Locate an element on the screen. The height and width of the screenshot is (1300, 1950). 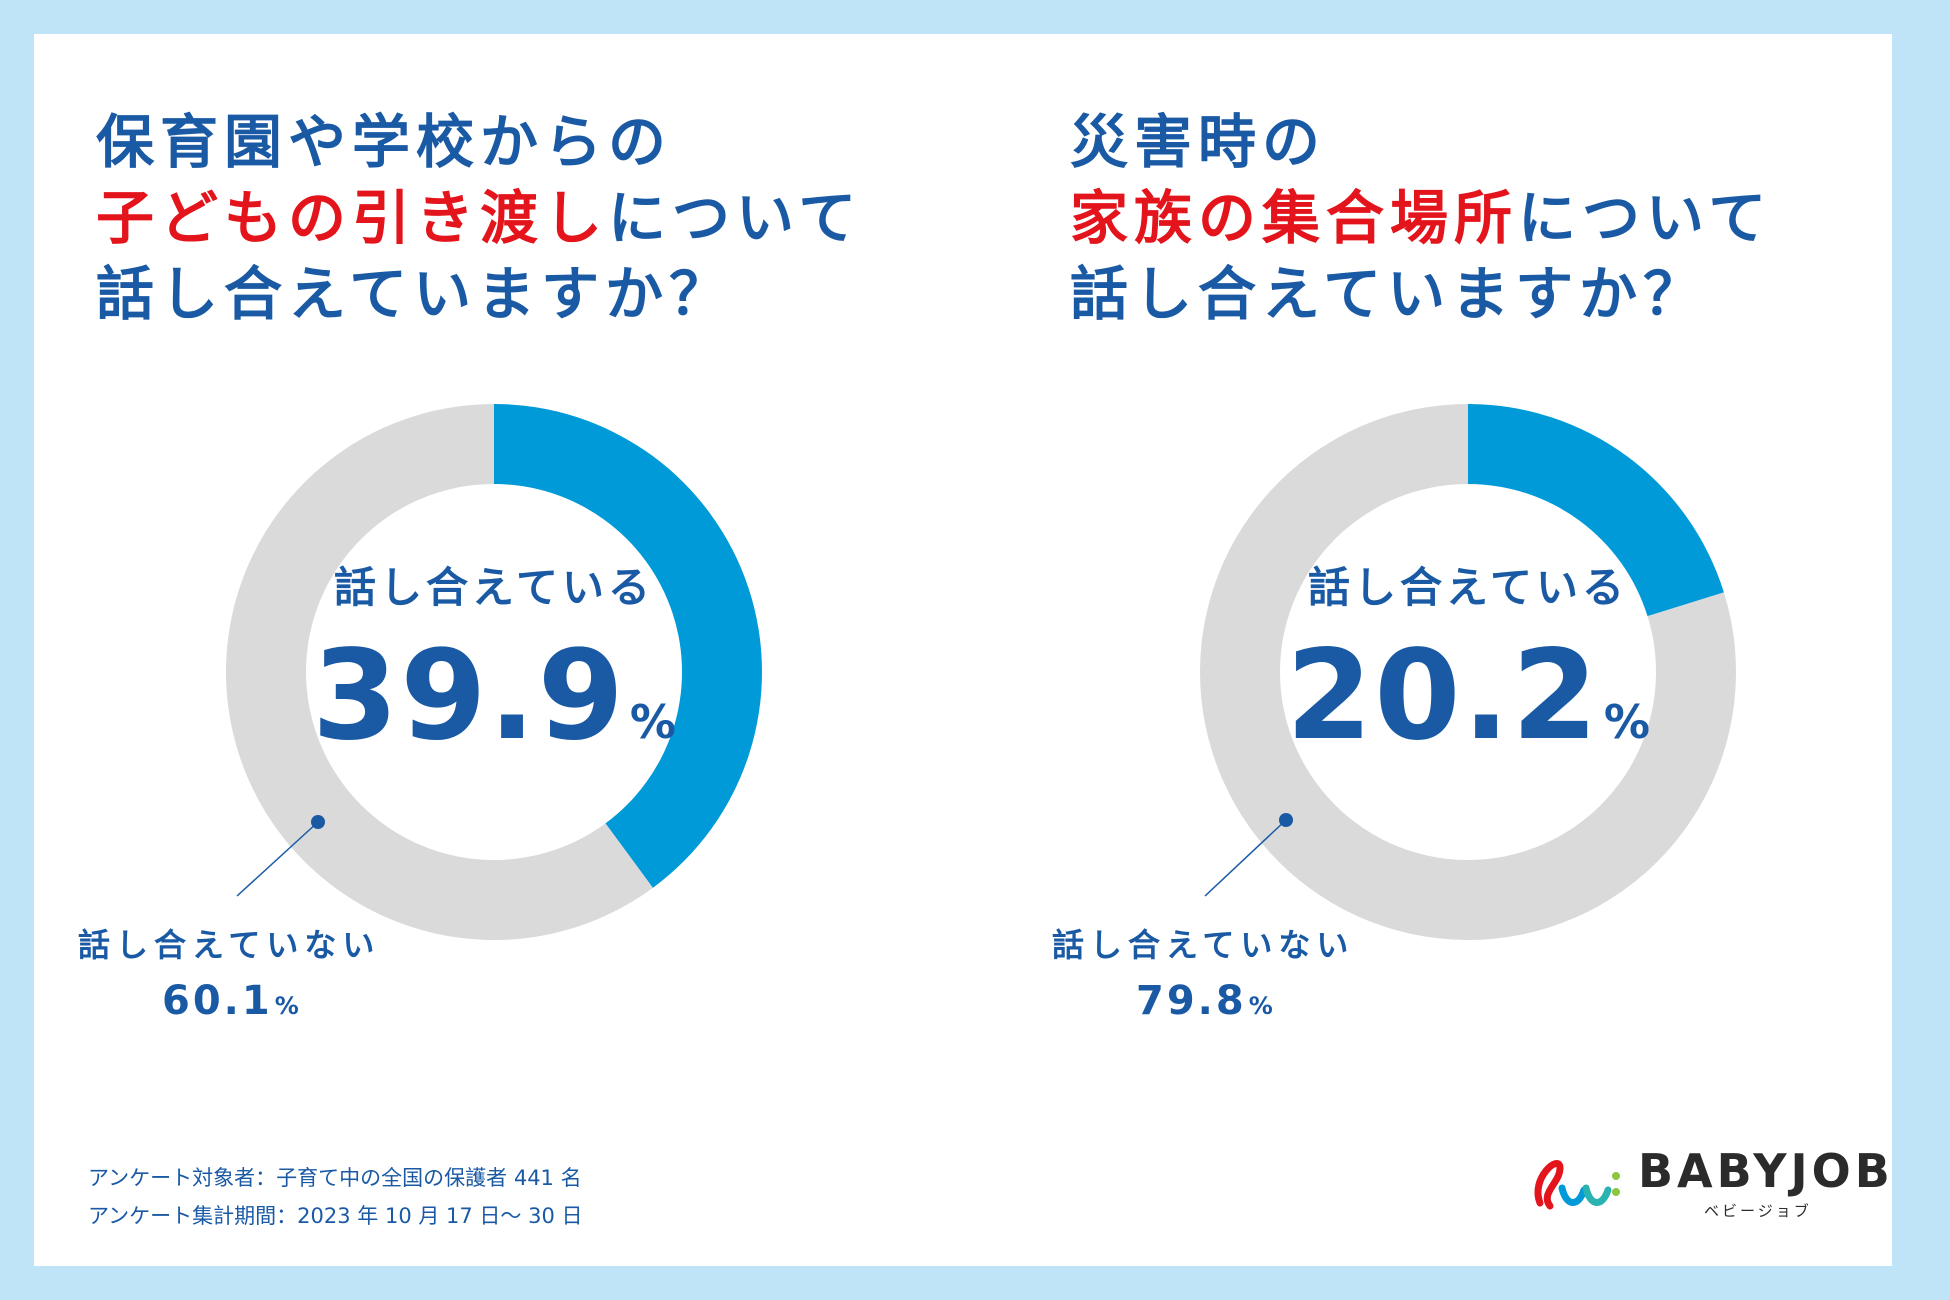
center-value: 39.9% is located at coordinates (494, 696).